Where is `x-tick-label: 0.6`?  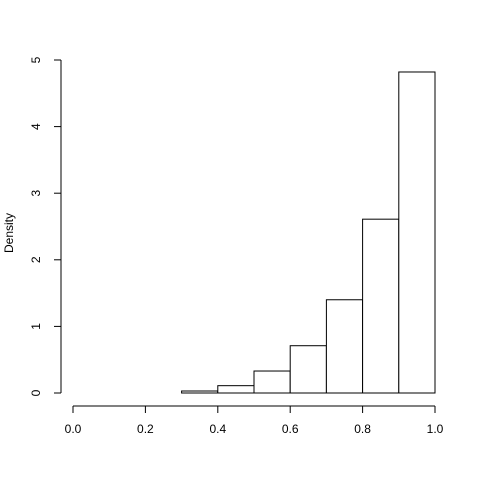
x-tick-label: 0.6 is located at coordinates (290, 429).